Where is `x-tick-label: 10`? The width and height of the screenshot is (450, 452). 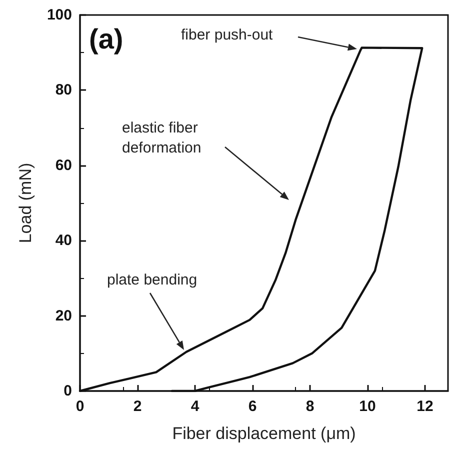 x-tick-label: 10 is located at coordinates (367, 406).